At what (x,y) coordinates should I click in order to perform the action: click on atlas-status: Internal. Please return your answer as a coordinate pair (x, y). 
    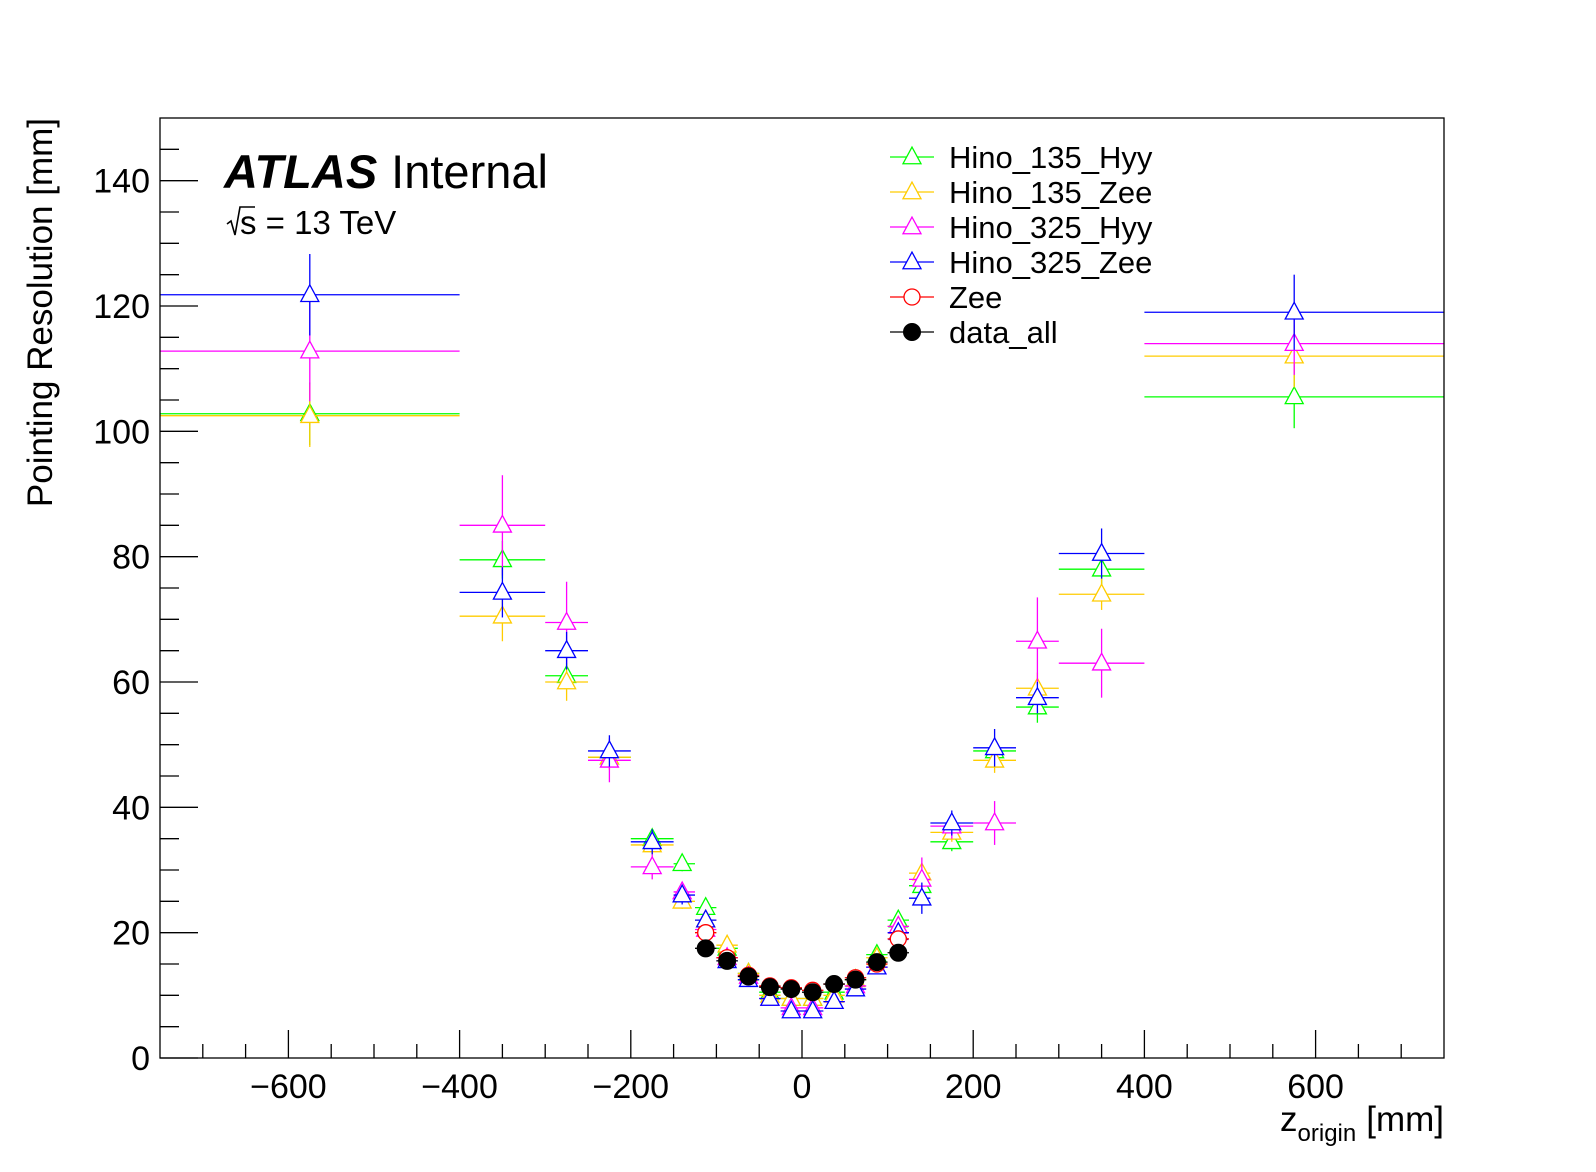
    Looking at the image, I should click on (469, 171).